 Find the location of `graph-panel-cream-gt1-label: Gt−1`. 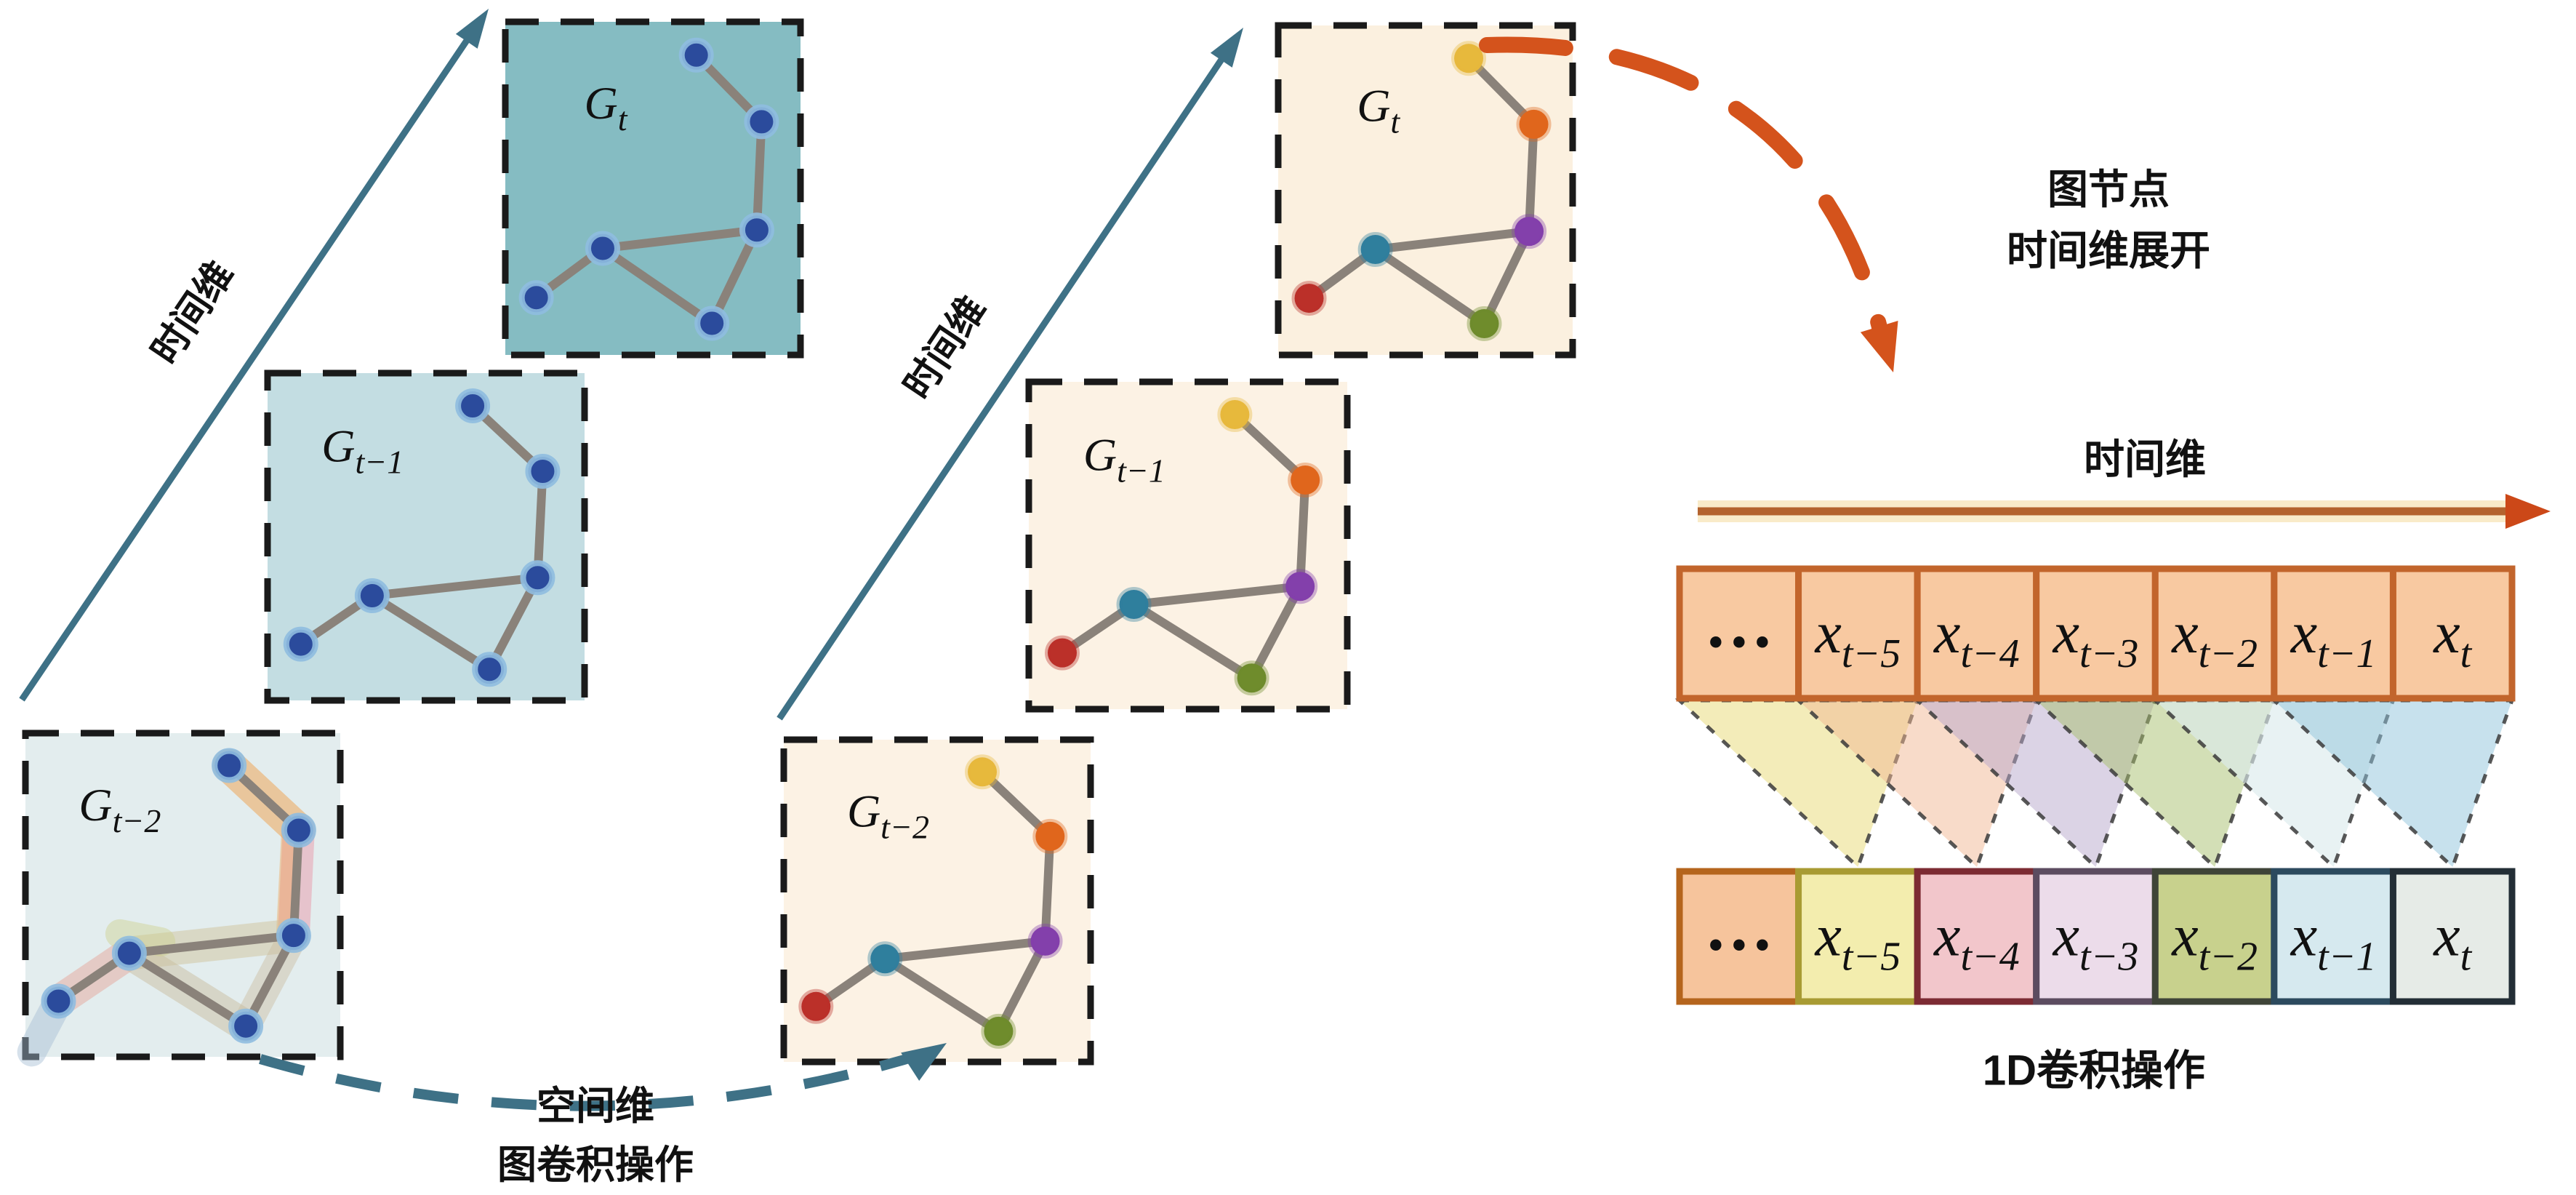

graph-panel-cream-gt1-label: Gt−1 is located at coordinates (1124, 459).